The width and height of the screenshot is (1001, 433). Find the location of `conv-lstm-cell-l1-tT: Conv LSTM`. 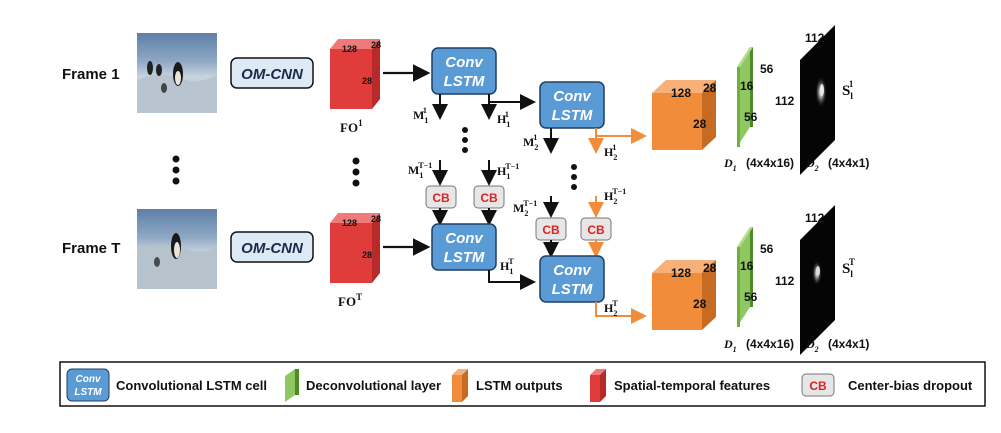

conv-lstm-cell-l1-tT: Conv LSTM is located at coordinates (464, 247).